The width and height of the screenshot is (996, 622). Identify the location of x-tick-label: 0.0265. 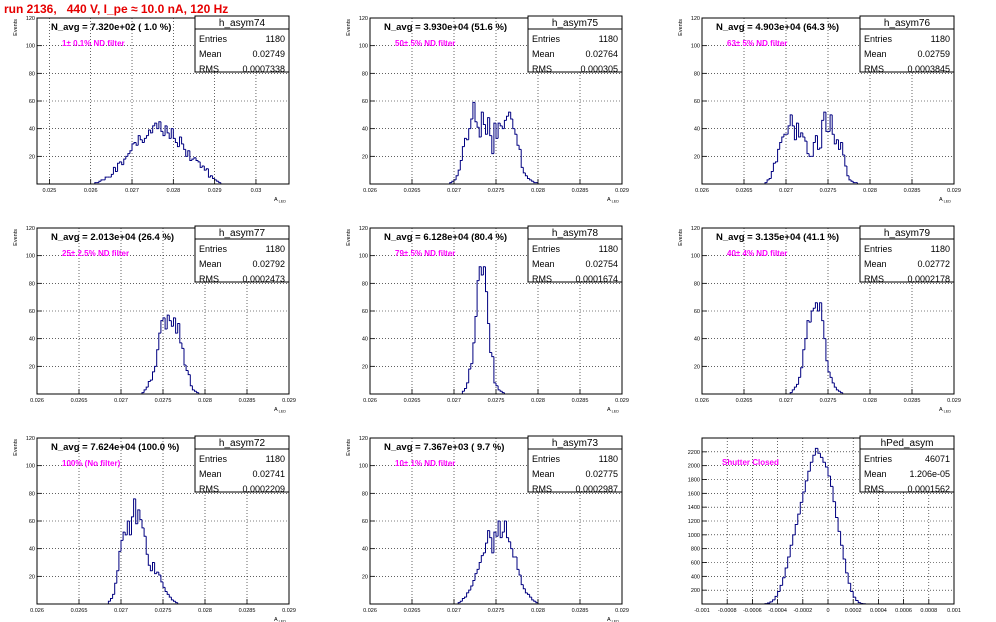
(412, 611).